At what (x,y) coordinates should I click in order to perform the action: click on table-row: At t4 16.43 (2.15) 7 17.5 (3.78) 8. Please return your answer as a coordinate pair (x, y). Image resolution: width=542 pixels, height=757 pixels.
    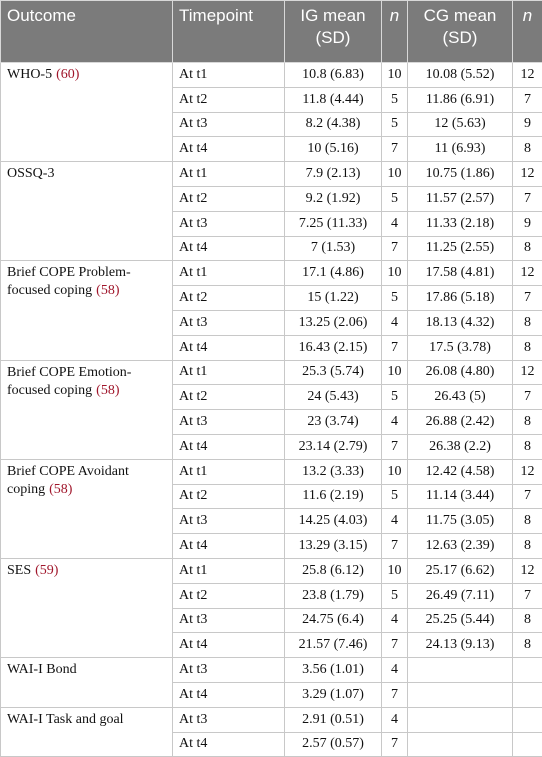
    Looking at the image, I should click on (271, 347).